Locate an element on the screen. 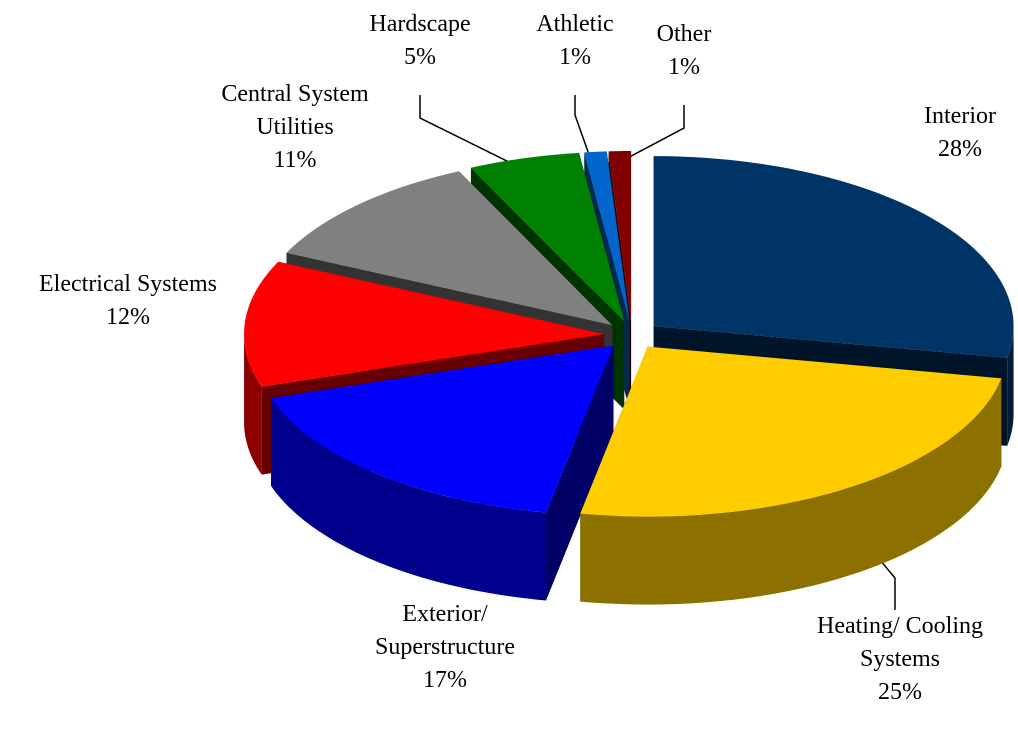 The width and height of the screenshot is (1018, 732). category-label: Exterior/ Superstructure is located at coordinates (445, 630).